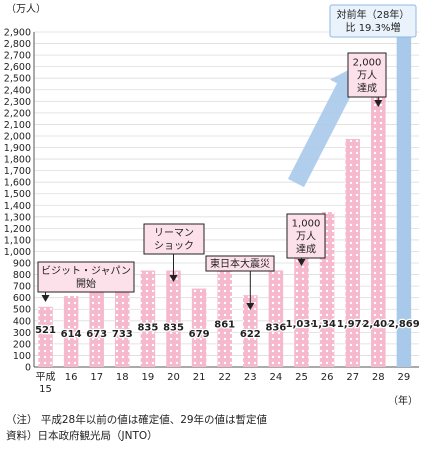  I want to click on x-tick-label: 平成, so click(46, 377).